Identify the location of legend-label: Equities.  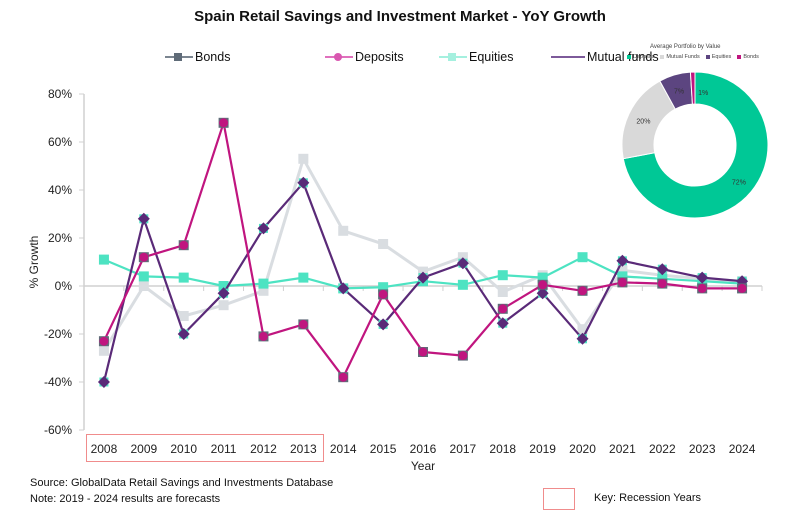
(491, 57).